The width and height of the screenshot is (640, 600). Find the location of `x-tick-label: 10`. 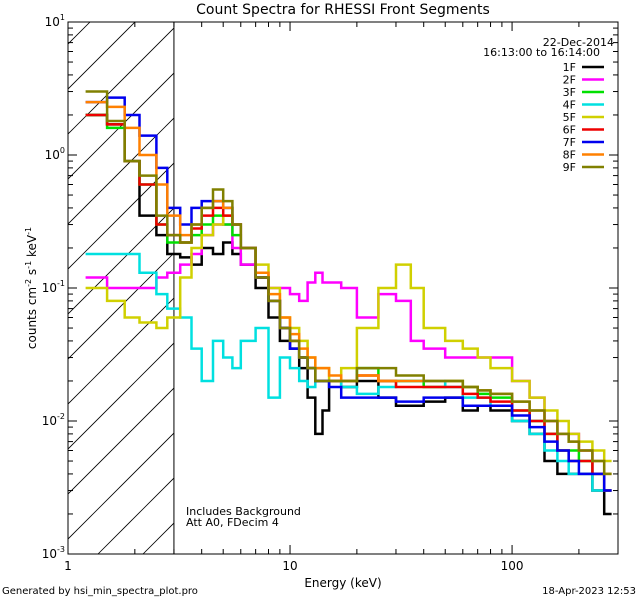

x-tick-label: 10 is located at coordinates (289, 566).